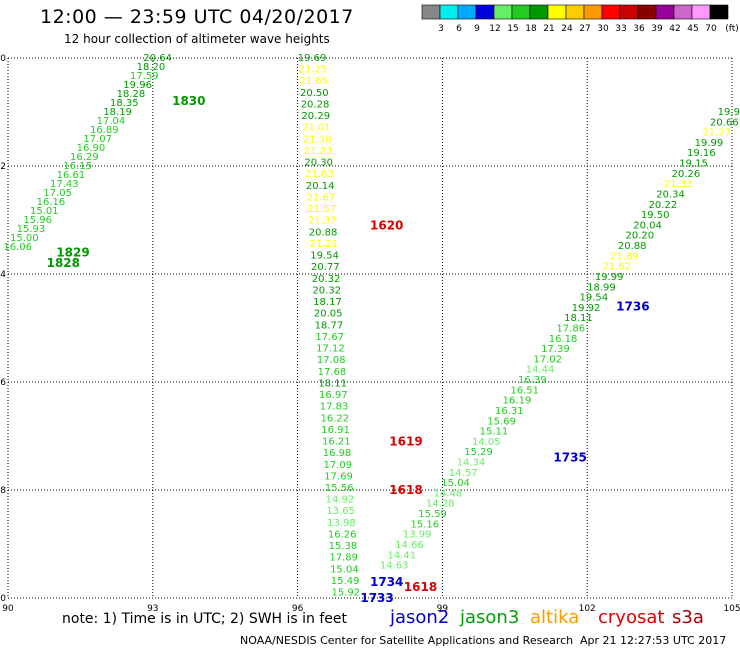 The width and height of the screenshot is (740, 650). What do you see at coordinates (524, 390) in the screenshot?
I see `wave-height-point: 16.51` at bounding box center [524, 390].